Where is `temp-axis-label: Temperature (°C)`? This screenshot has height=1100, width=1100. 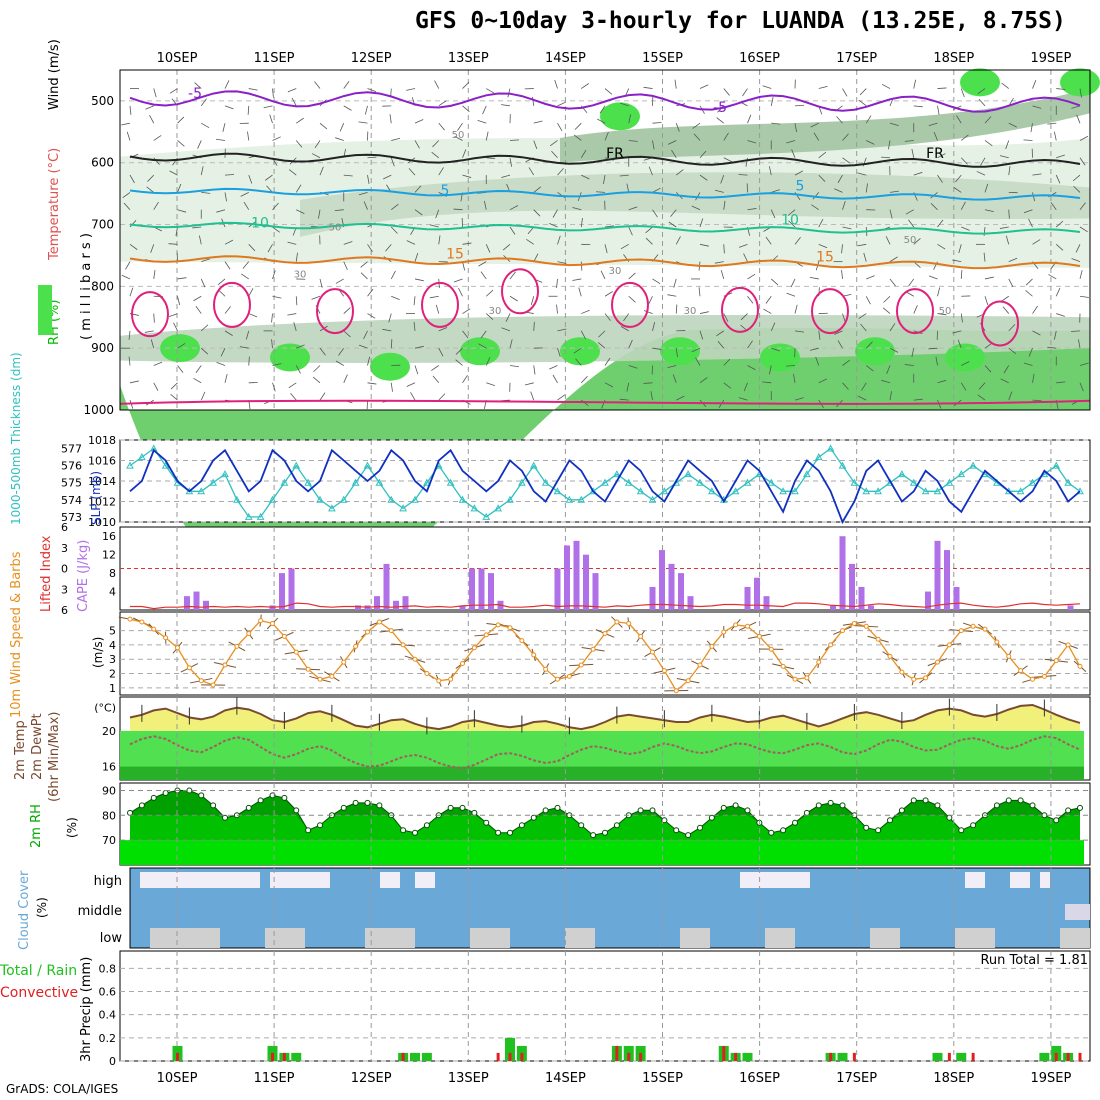
temp-axis-label: Temperature (°C) is located at coordinates (54, 204).